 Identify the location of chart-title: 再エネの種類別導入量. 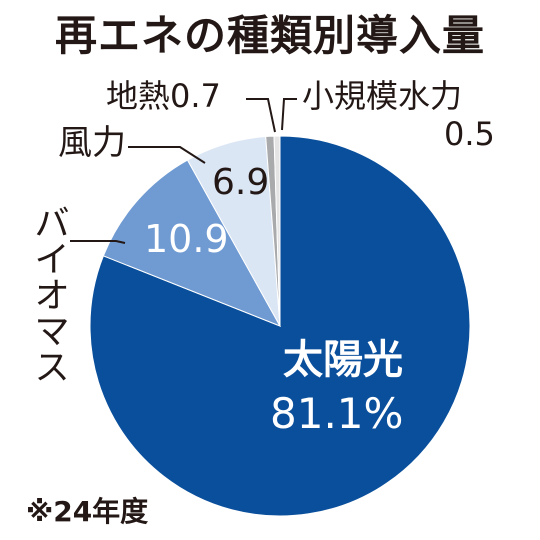
(269, 35).